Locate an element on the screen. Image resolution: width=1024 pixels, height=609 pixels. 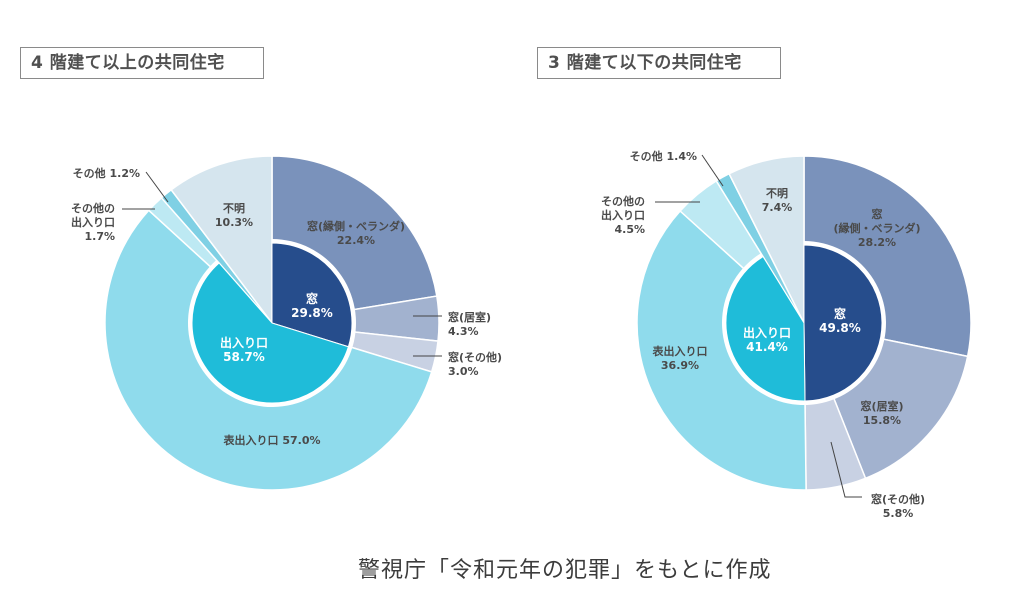
data-label: 41.4% is located at coordinates (767, 347).